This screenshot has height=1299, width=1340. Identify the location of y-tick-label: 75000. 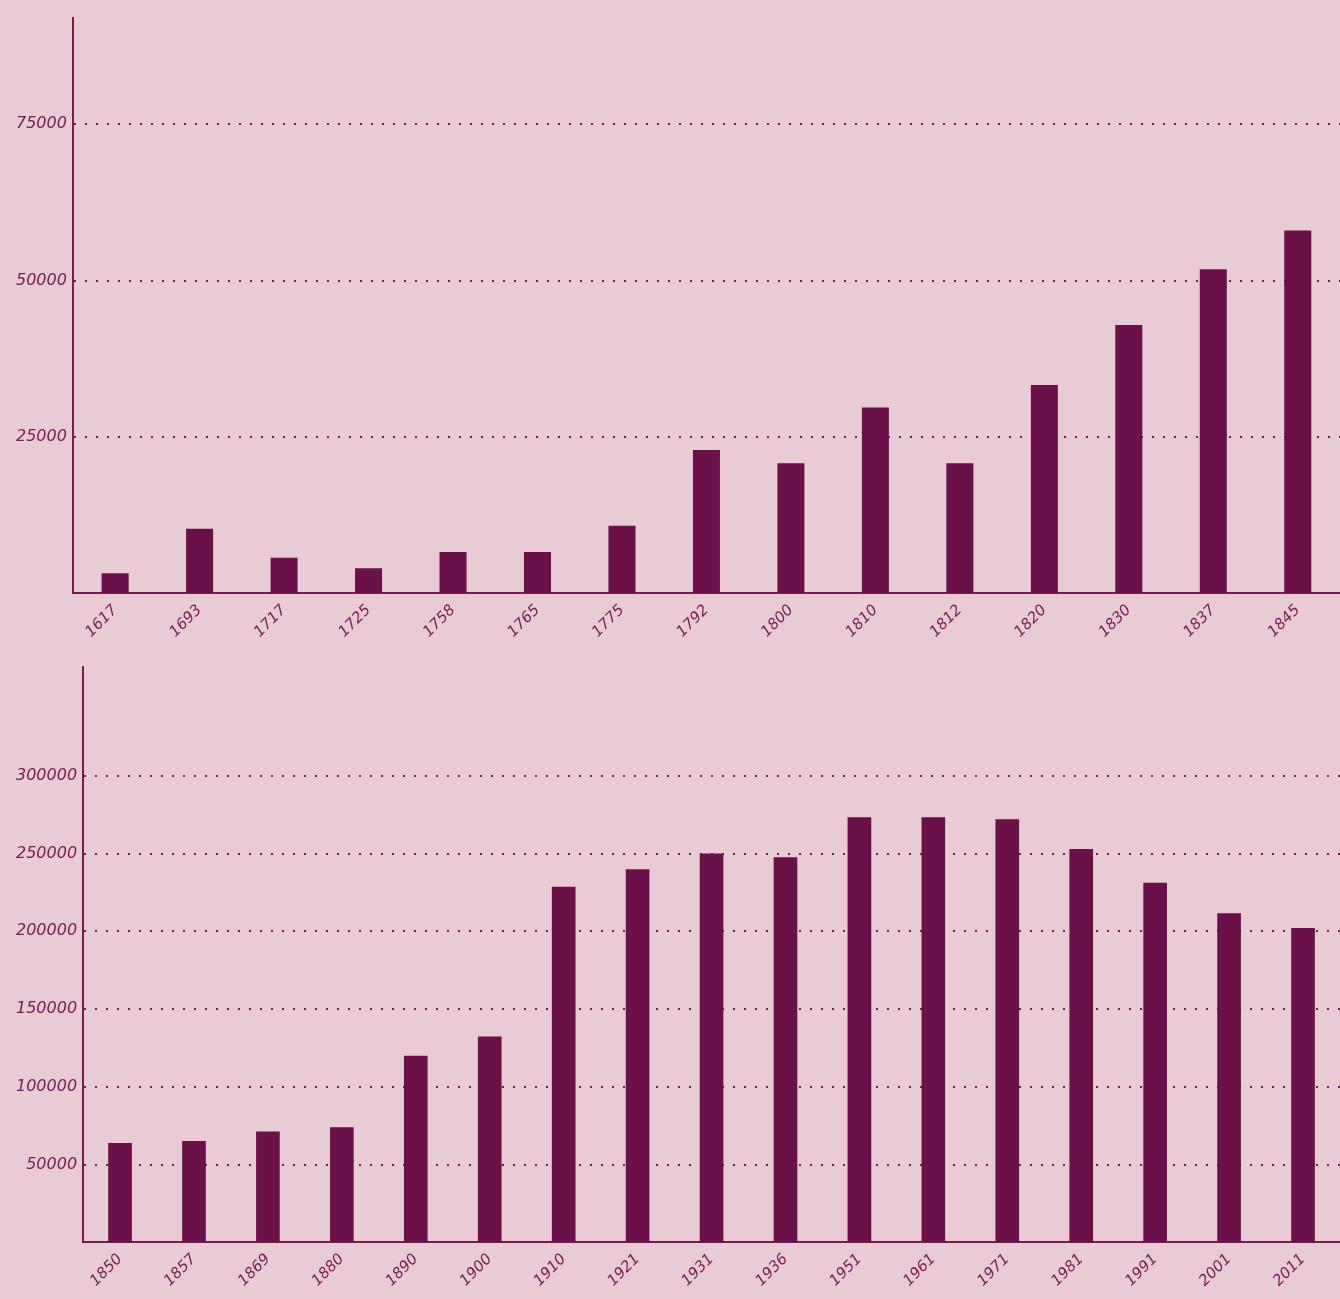
(41, 123).